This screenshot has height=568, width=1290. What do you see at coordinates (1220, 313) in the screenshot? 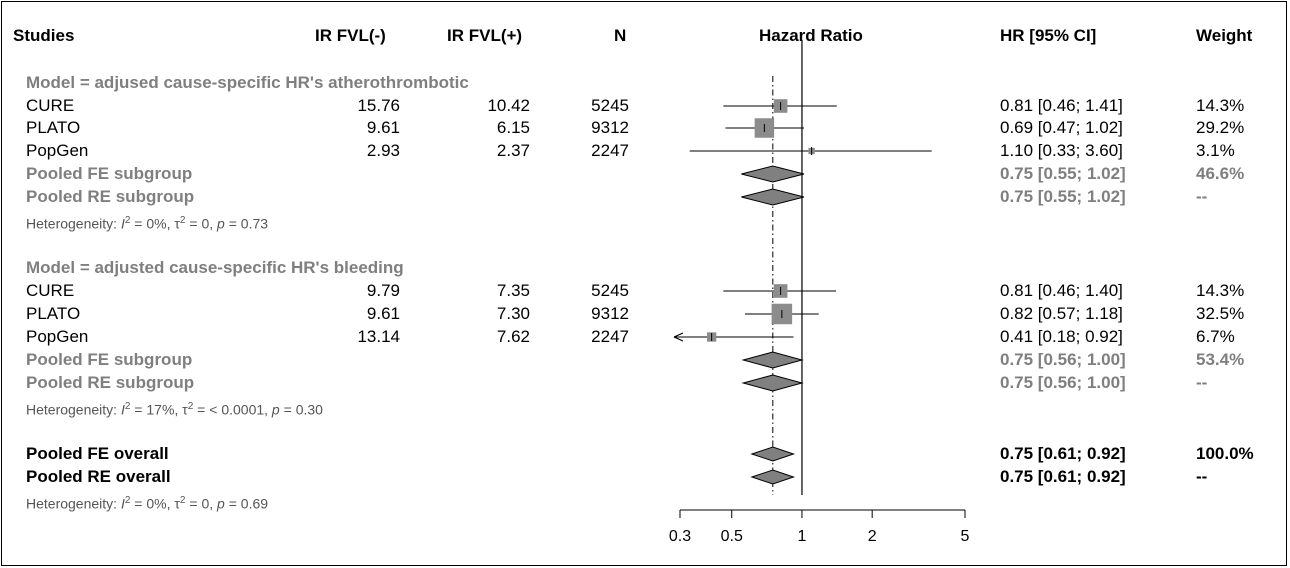
I see `study-weight: 32.5%` at bounding box center [1220, 313].